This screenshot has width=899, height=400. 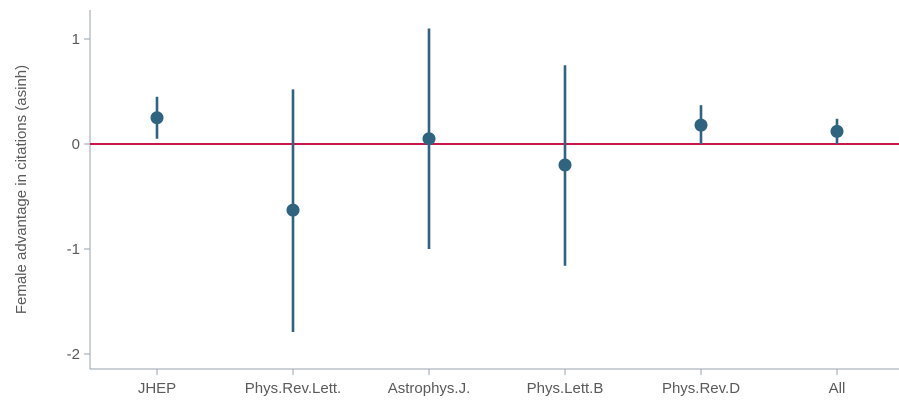 What do you see at coordinates (565, 388) in the screenshot?
I see `x-tick-label: Phys.Lett.B` at bounding box center [565, 388].